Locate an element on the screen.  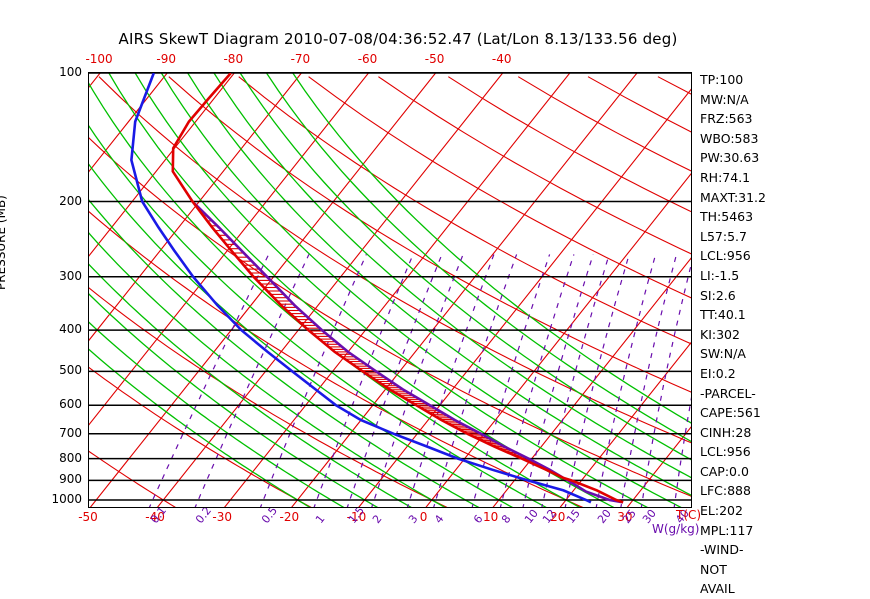
mixing-ratio-tick: 1 is located at coordinates (320, 519).